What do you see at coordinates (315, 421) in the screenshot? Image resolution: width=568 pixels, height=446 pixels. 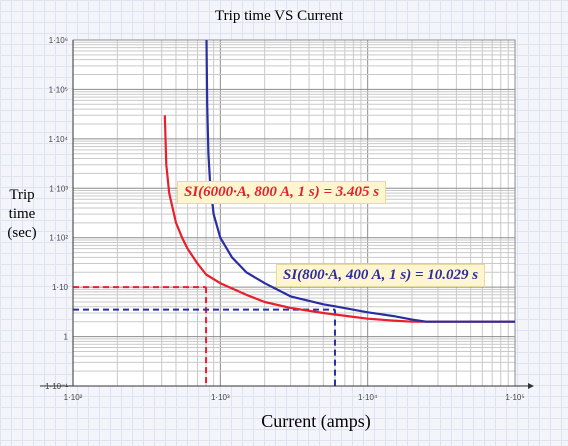 I see `x-axis-label: Current (amps)` at bounding box center [315, 421].